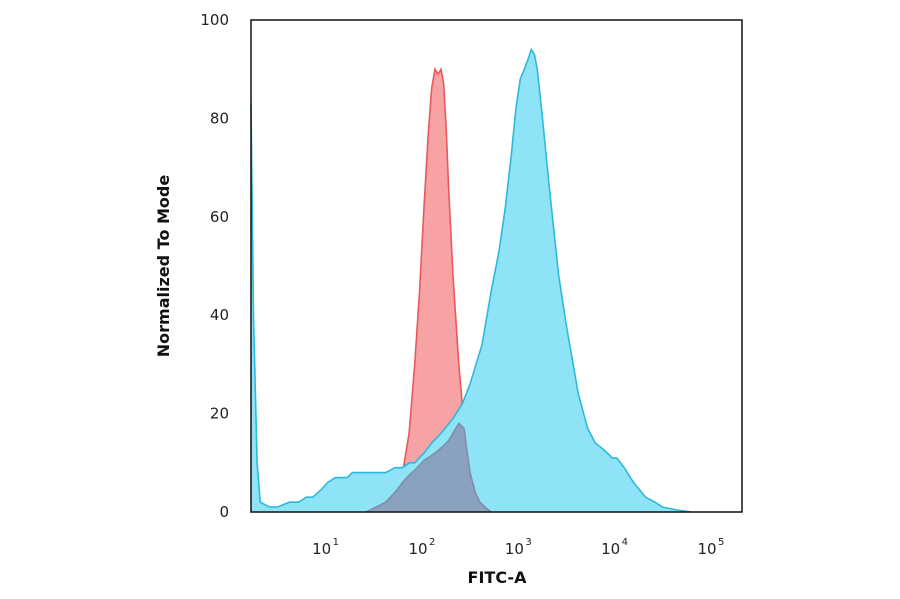  I want to click on y-tick-label: 40, so click(219, 315).